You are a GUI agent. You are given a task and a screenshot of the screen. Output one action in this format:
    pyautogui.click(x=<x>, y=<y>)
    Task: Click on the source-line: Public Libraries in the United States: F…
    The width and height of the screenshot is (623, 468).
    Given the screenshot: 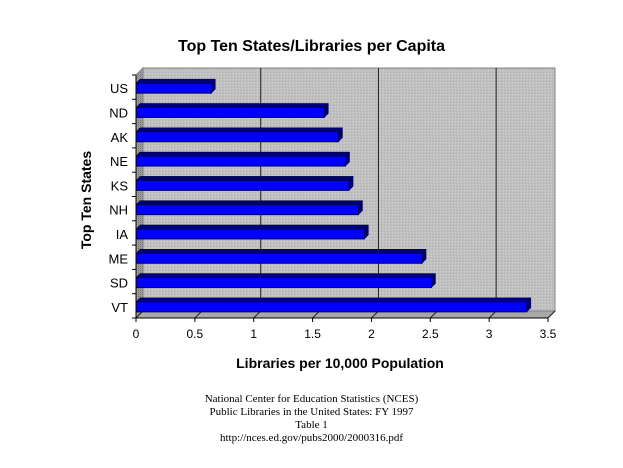 What is the action you would take?
    pyautogui.click(x=311, y=412)
    